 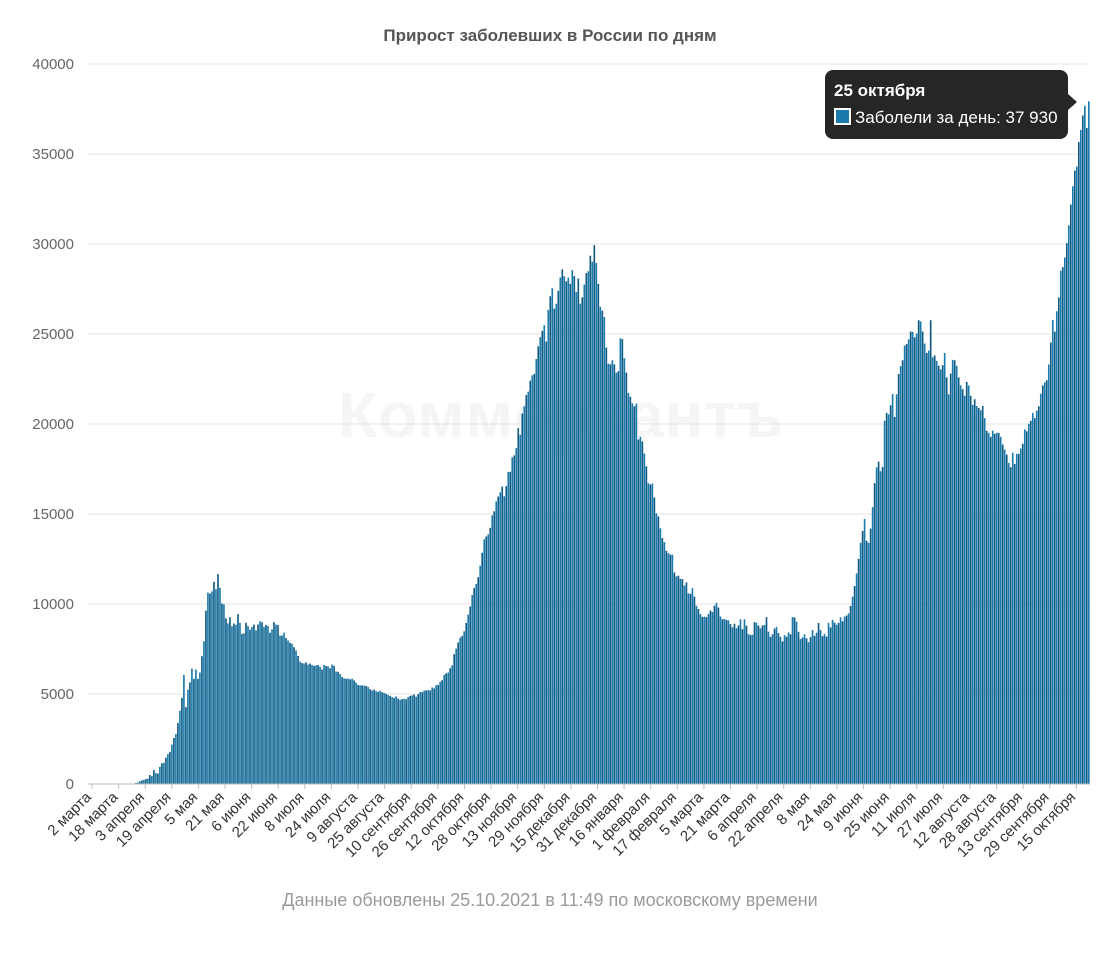 I want to click on chart-title: Прирост заболевших в России по дням, so click(x=550, y=35).